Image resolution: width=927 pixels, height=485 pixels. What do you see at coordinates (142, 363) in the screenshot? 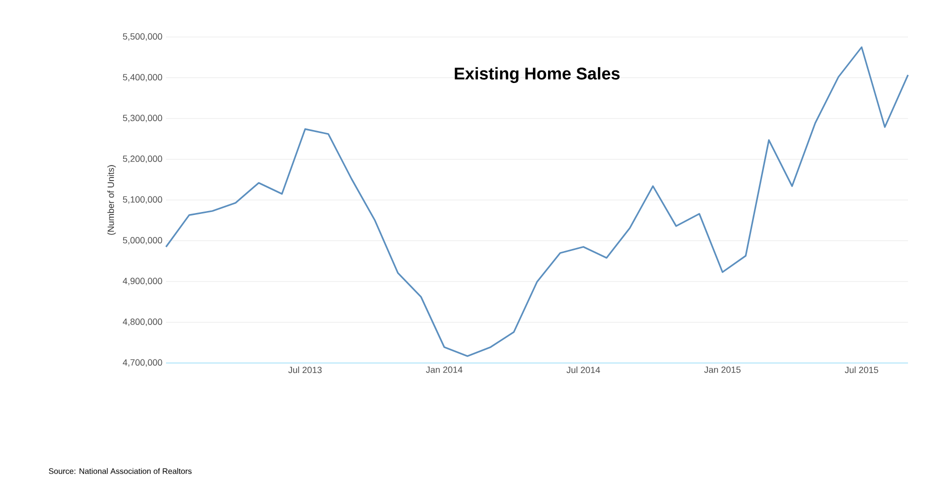
I see `y-tick-label: 4,700,000` at bounding box center [142, 363].